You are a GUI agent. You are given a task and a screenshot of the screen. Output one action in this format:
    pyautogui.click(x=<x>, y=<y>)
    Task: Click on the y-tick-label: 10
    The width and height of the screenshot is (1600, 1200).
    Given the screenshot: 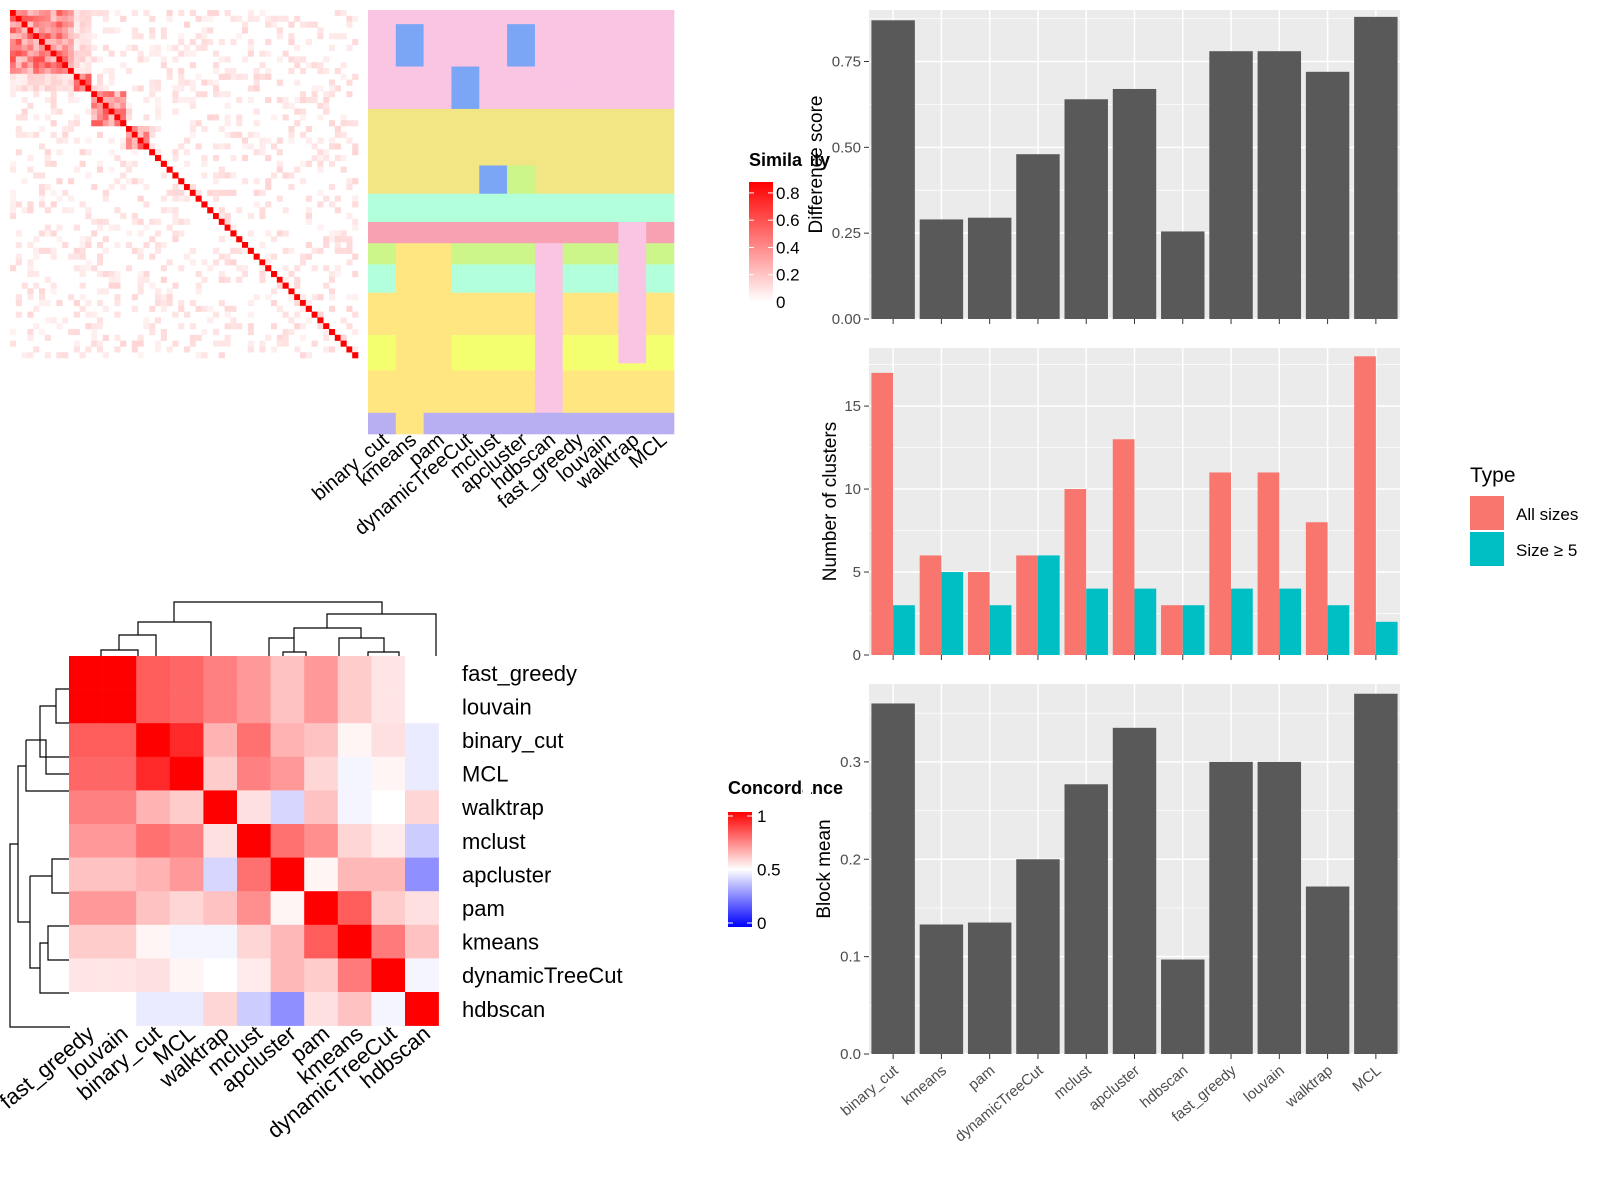 What is the action you would take?
    pyautogui.click(x=852, y=489)
    